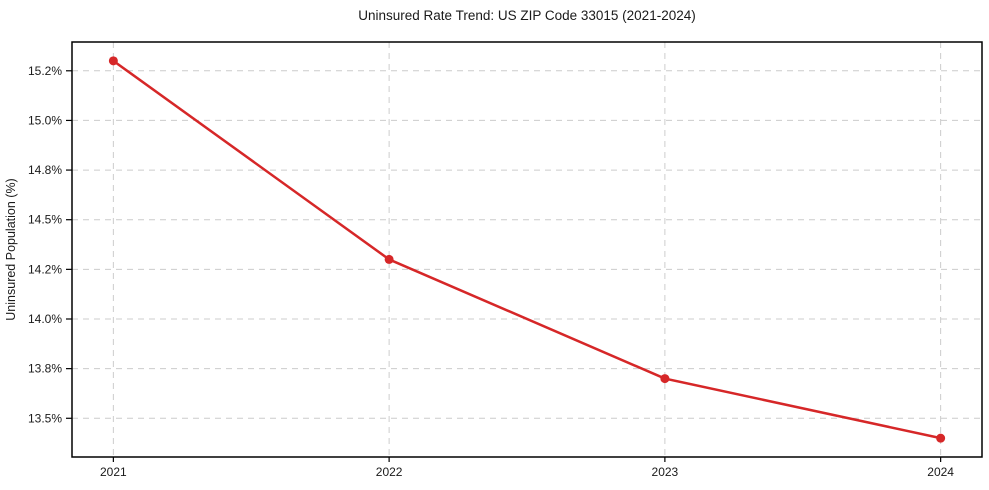  What do you see at coordinates (665, 472) in the screenshot?
I see `x-tick-label: 2023` at bounding box center [665, 472].